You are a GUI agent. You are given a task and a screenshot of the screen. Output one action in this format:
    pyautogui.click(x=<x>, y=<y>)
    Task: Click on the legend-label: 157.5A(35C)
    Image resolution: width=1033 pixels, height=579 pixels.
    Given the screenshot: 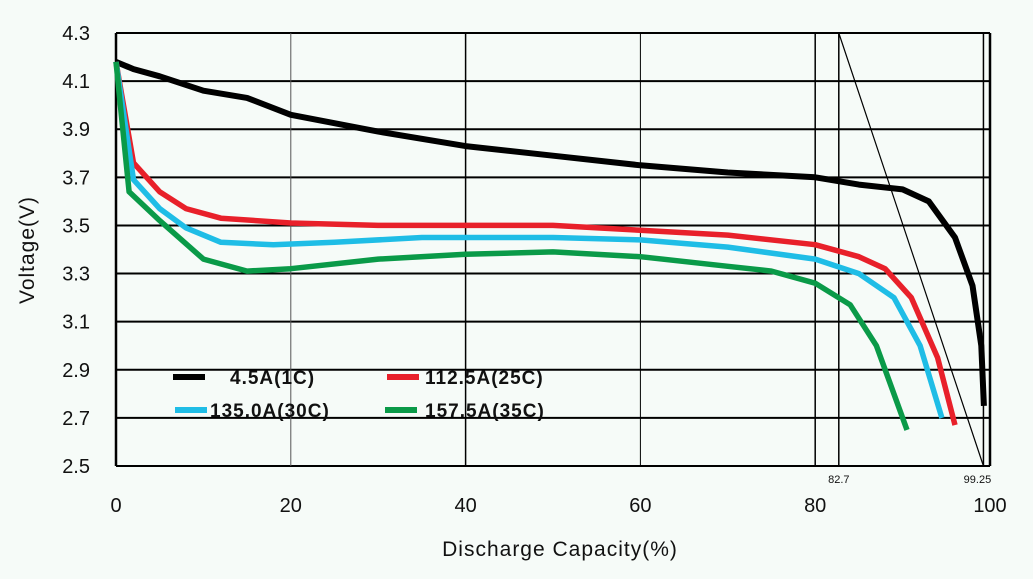 What is the action you would take?
    pyautogui.click(x=485, y=411)
    